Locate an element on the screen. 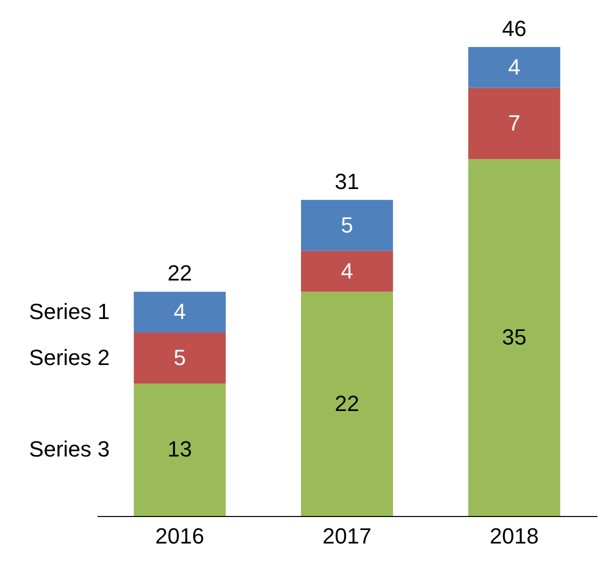  total-label: 46 is located at coordinates (514, 28).